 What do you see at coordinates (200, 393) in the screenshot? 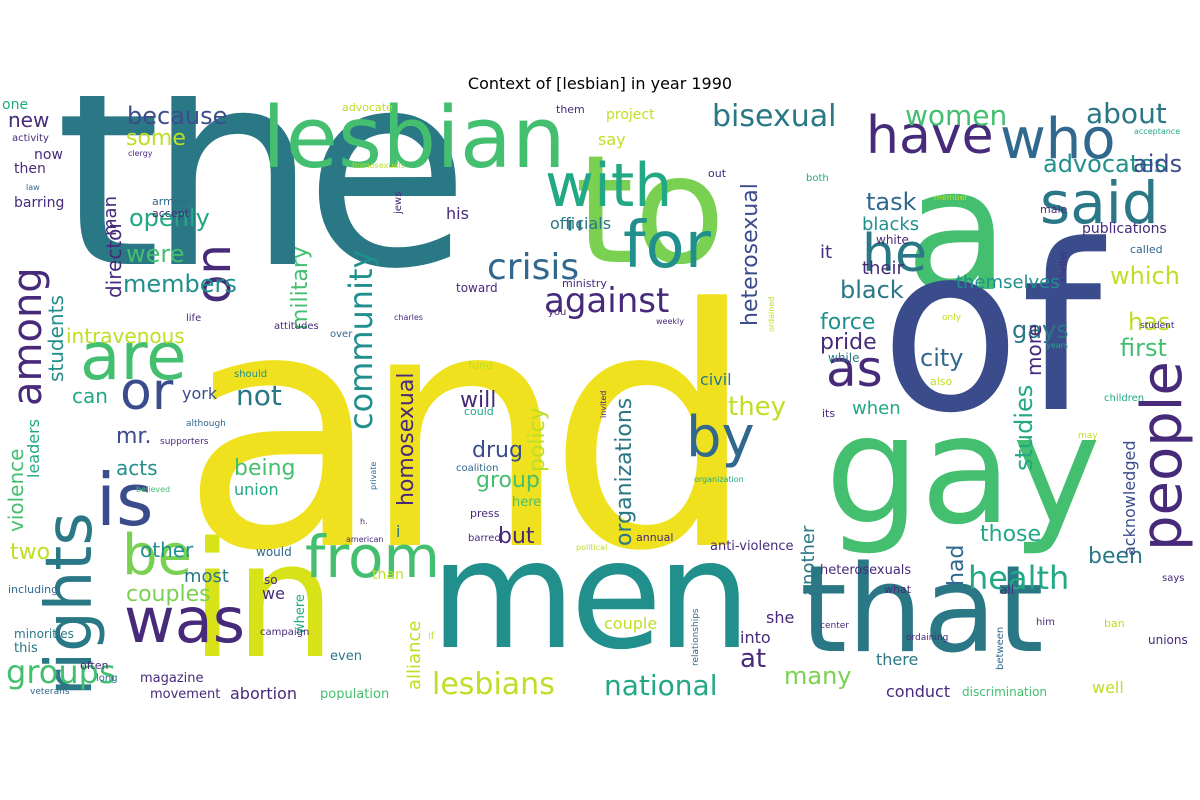
I see `word: york` at bounding box center [200, 393].